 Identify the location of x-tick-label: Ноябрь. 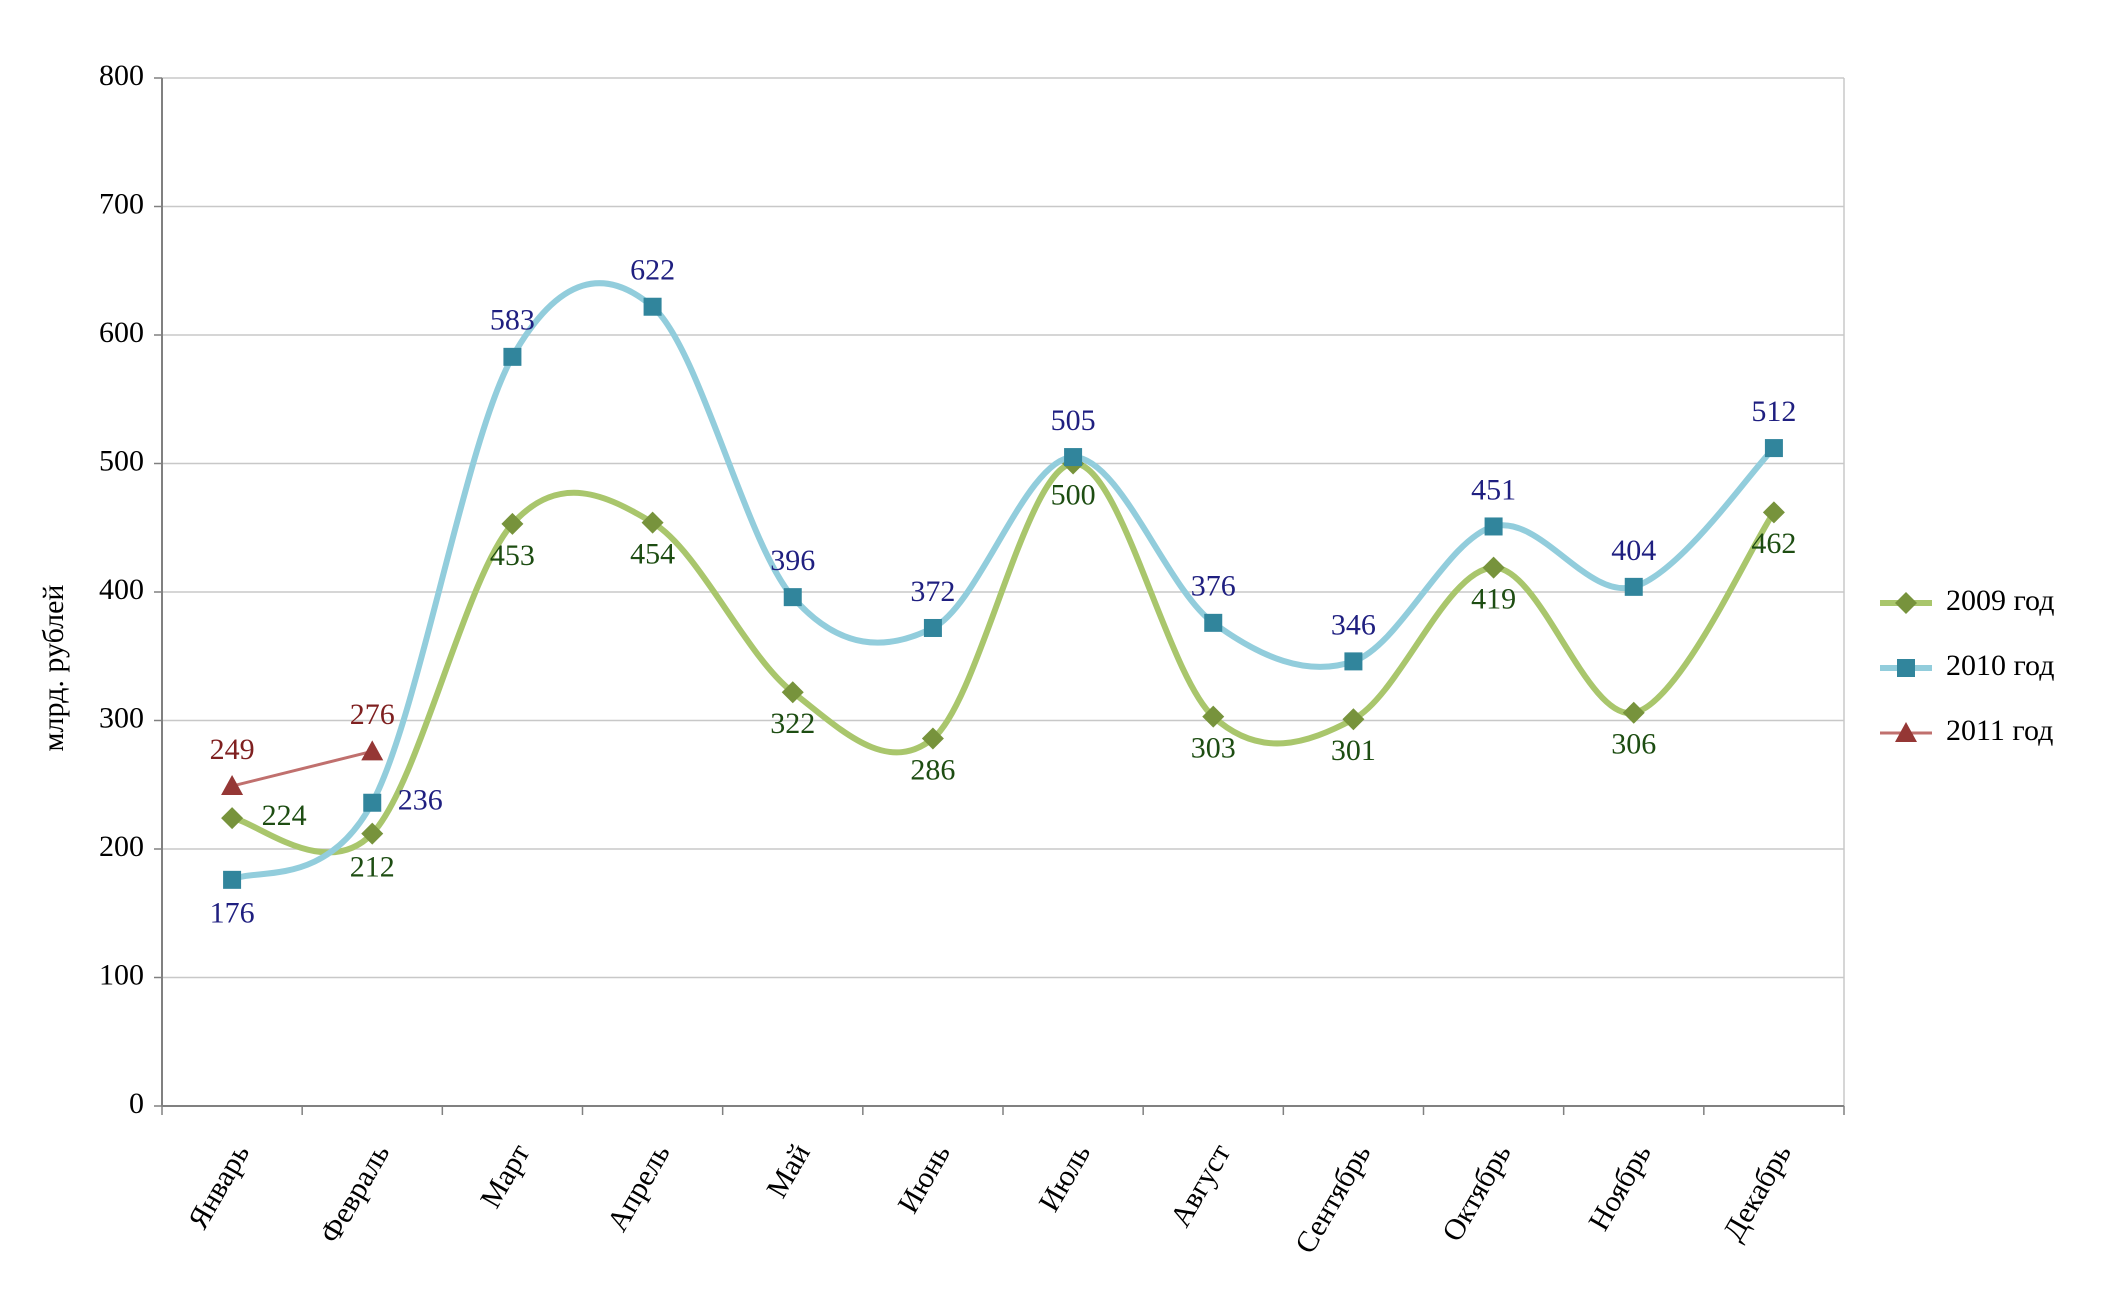
(1620, 1187).